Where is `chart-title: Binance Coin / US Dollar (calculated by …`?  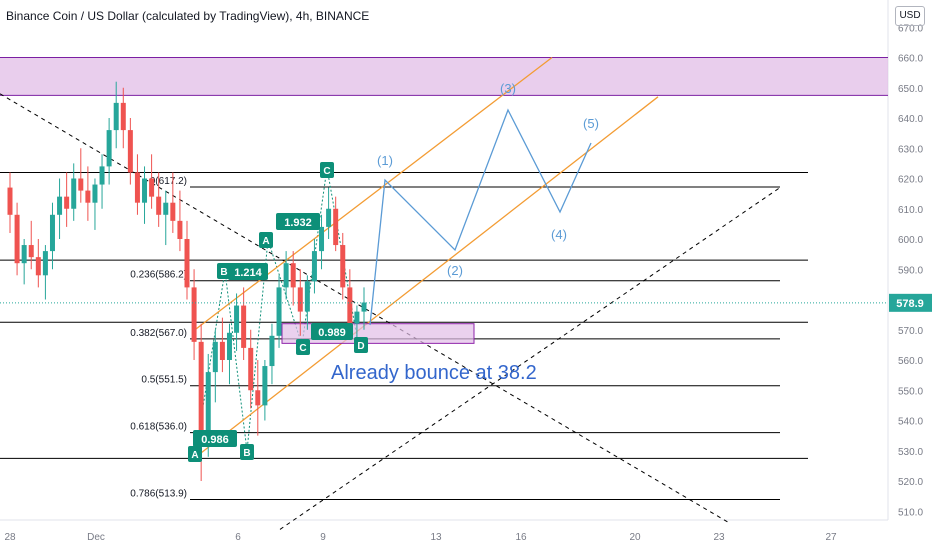 chart-title: Binance Coin / US Dollar (calculated by … is located at coordinates (188, 16).